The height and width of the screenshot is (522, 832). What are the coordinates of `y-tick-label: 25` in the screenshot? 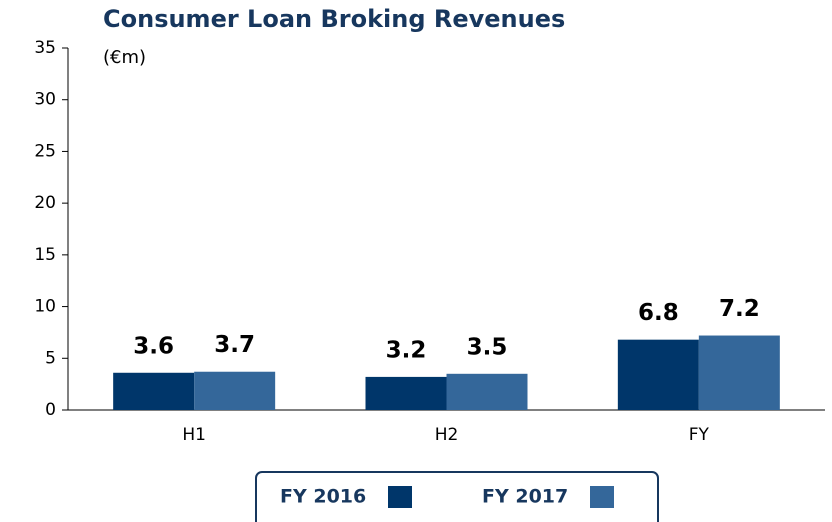 It's located at (45, 151).